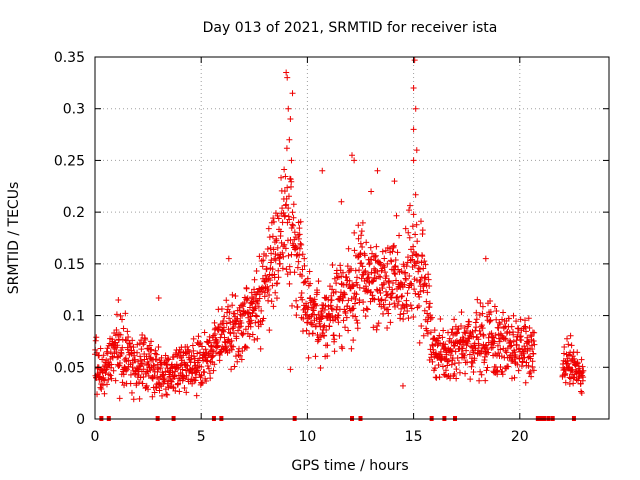 The image size is (640, 480). Describe the element at coordinates (69, 368) in the screenshot. I see `y-tick-label: 0.05` at that location.